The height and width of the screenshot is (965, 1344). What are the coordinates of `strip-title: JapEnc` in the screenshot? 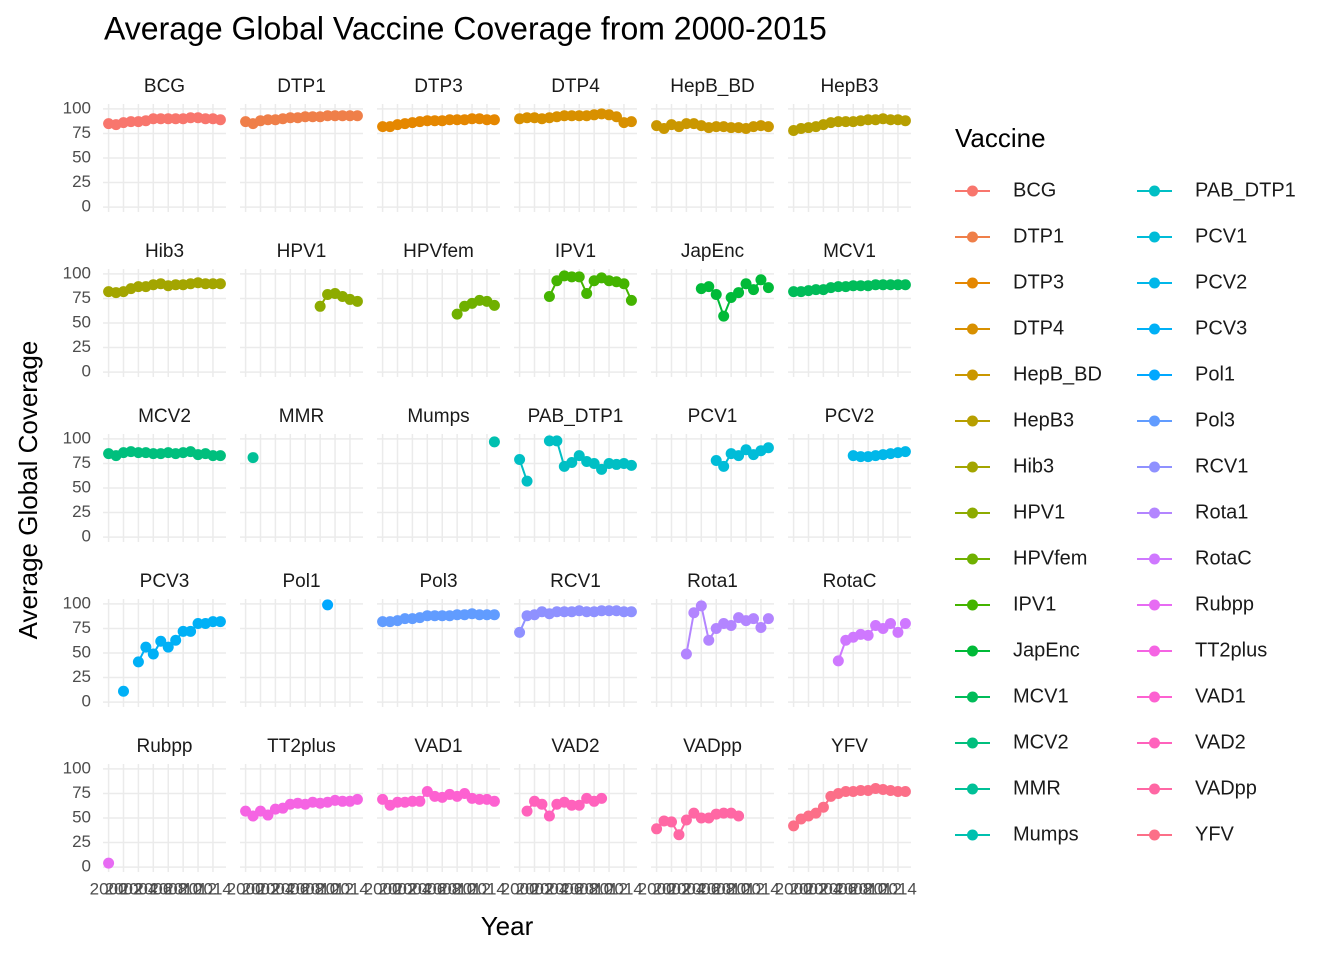 It's located at (712, 251).